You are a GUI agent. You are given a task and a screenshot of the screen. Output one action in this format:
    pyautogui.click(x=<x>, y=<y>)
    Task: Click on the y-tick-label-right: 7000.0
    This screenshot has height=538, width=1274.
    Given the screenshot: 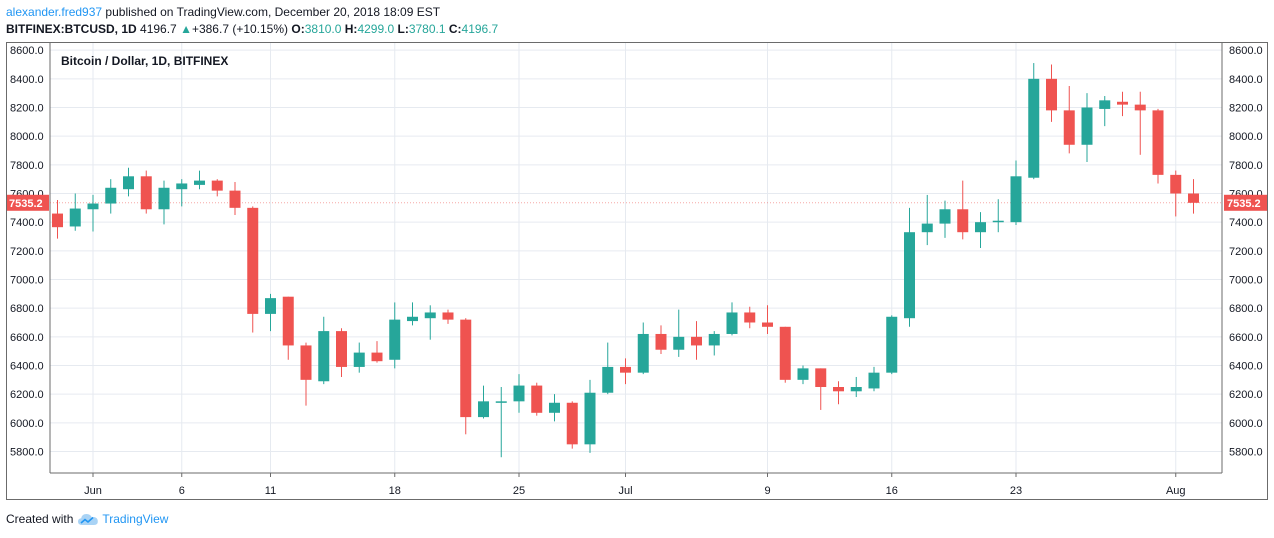 What is the action you would take?
    pyautogui.click(x=1246, y=281)
    